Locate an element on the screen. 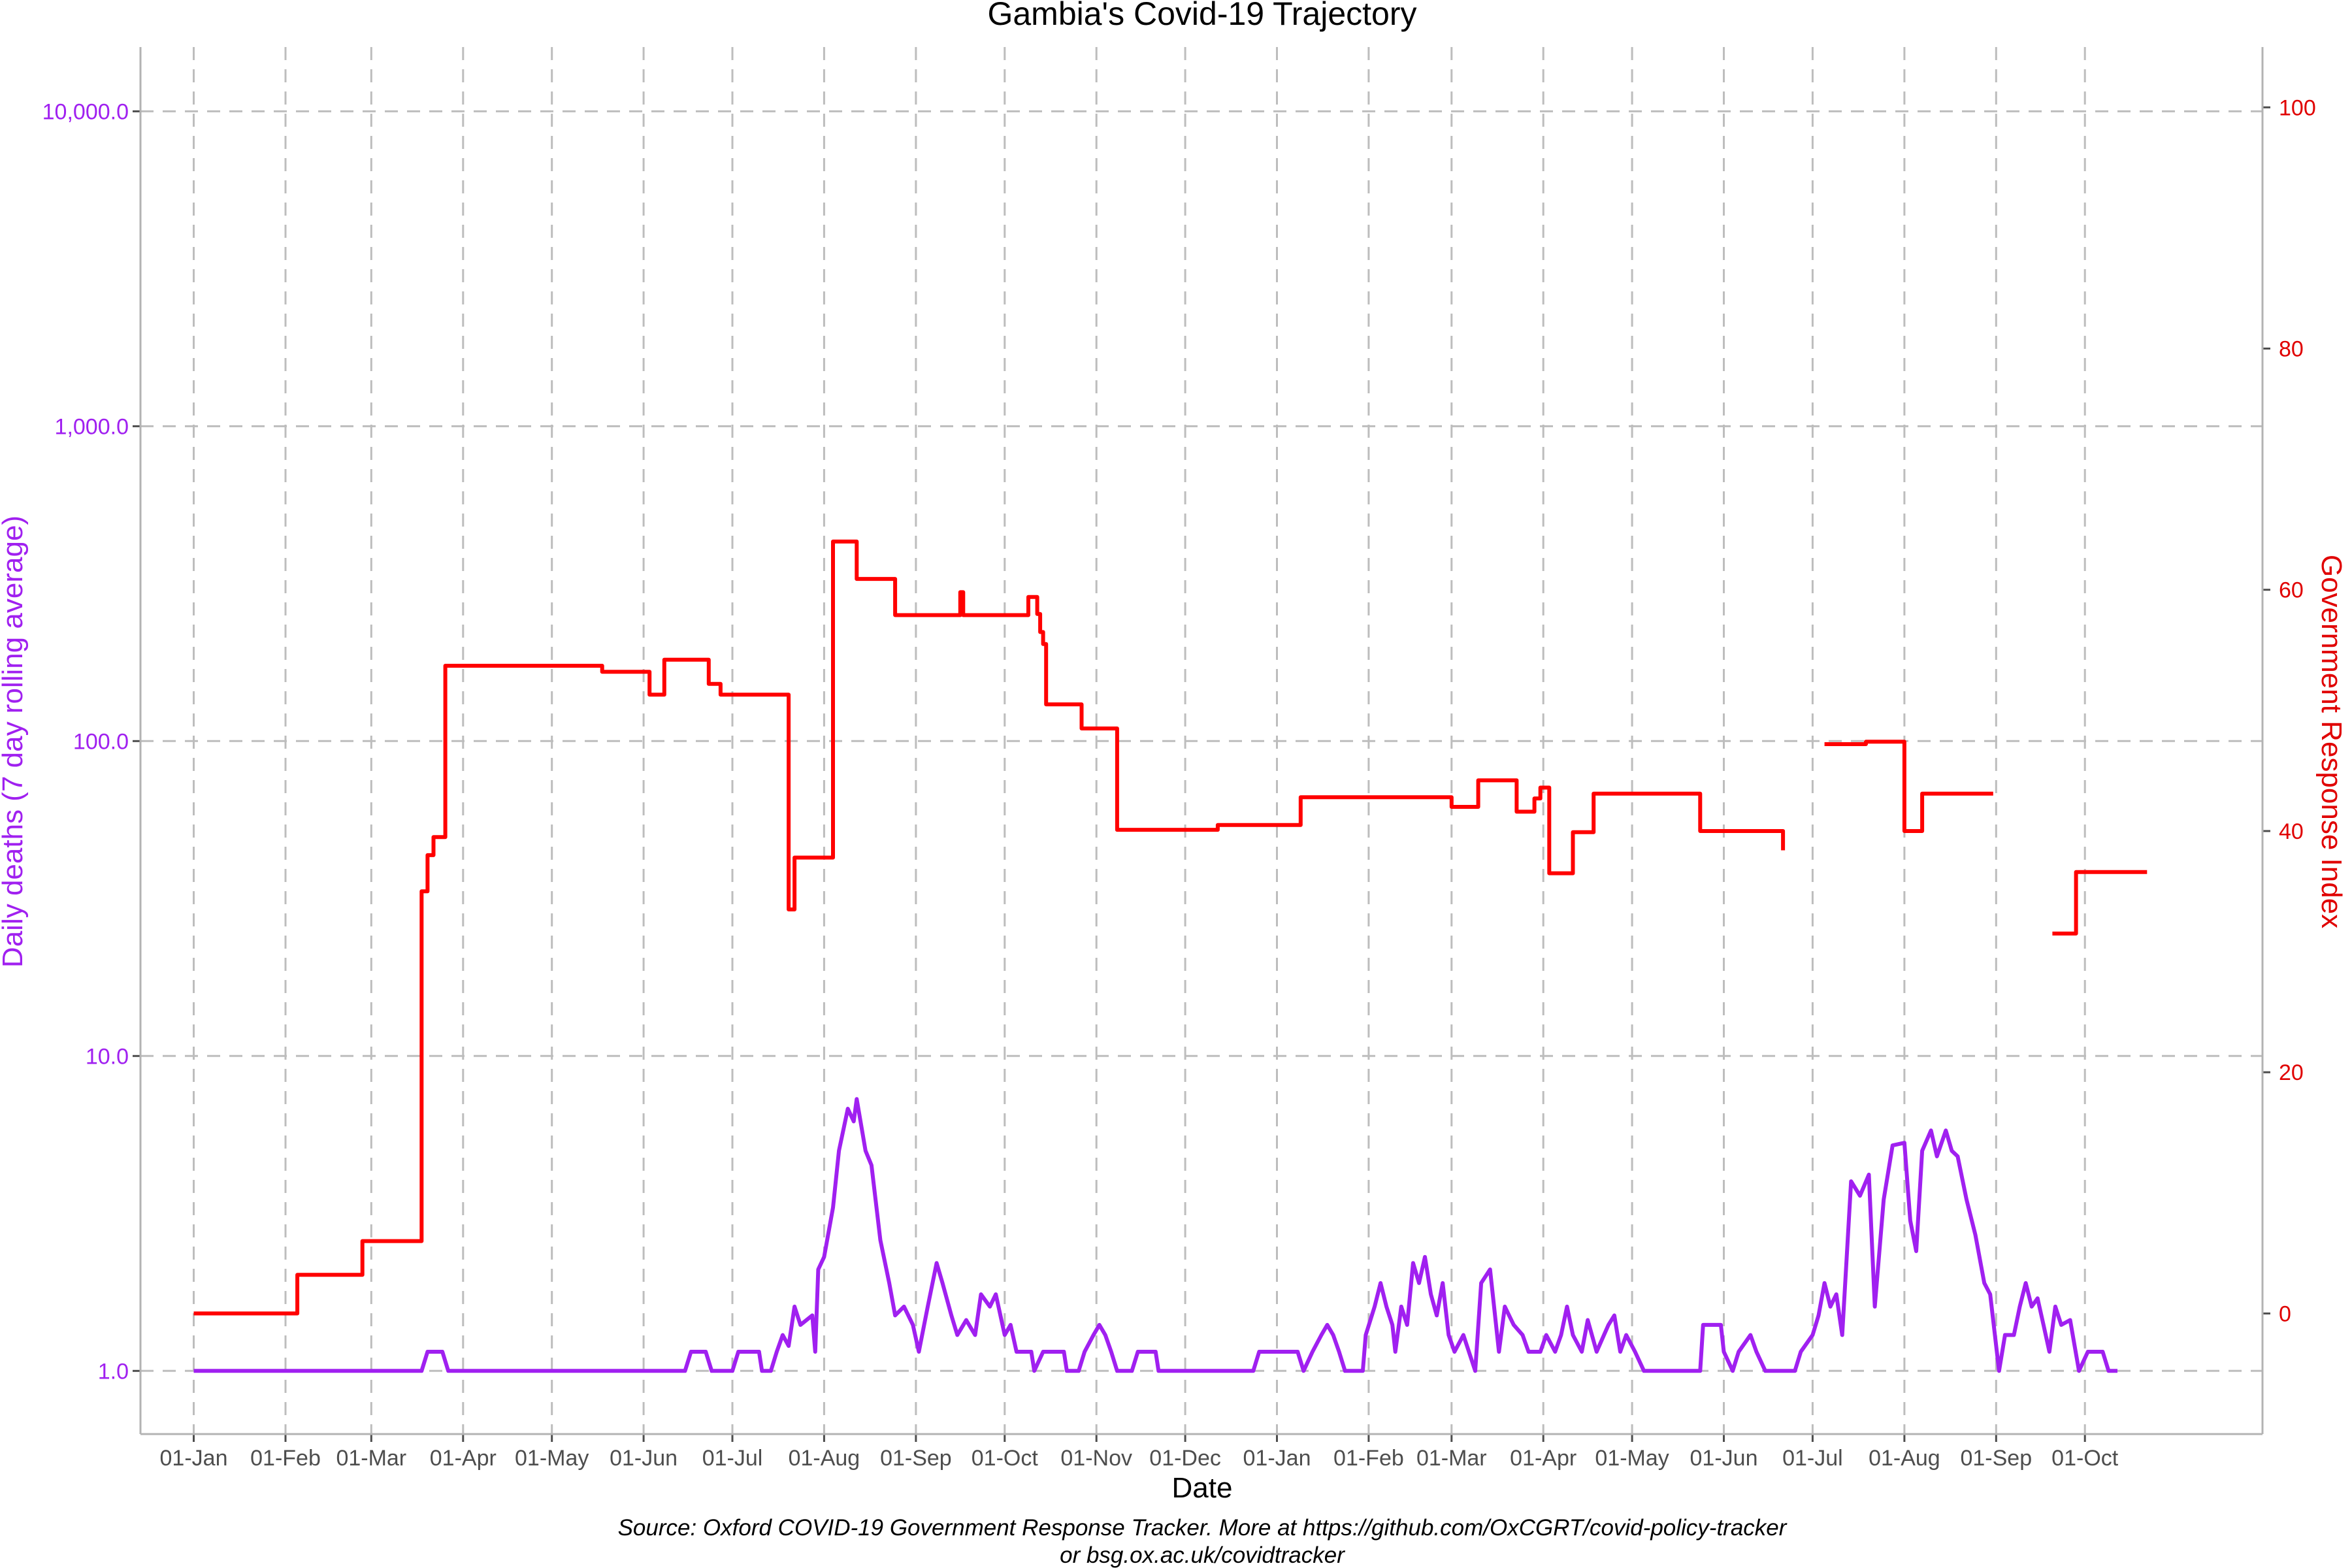  left-tick-label: 10.0 is located at coordinates (107, 1056).